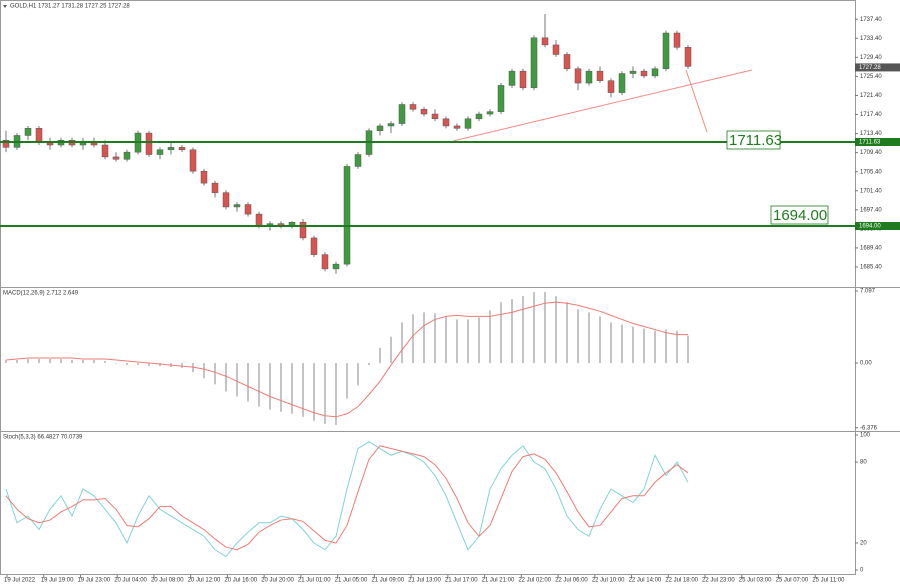 This screenshot has height=585, width=900. What do you see at coordinates (718, 581) in the screenshot?
I see `x-tick-label: 22 Jul 23:00` at bounding box center [718, 581].